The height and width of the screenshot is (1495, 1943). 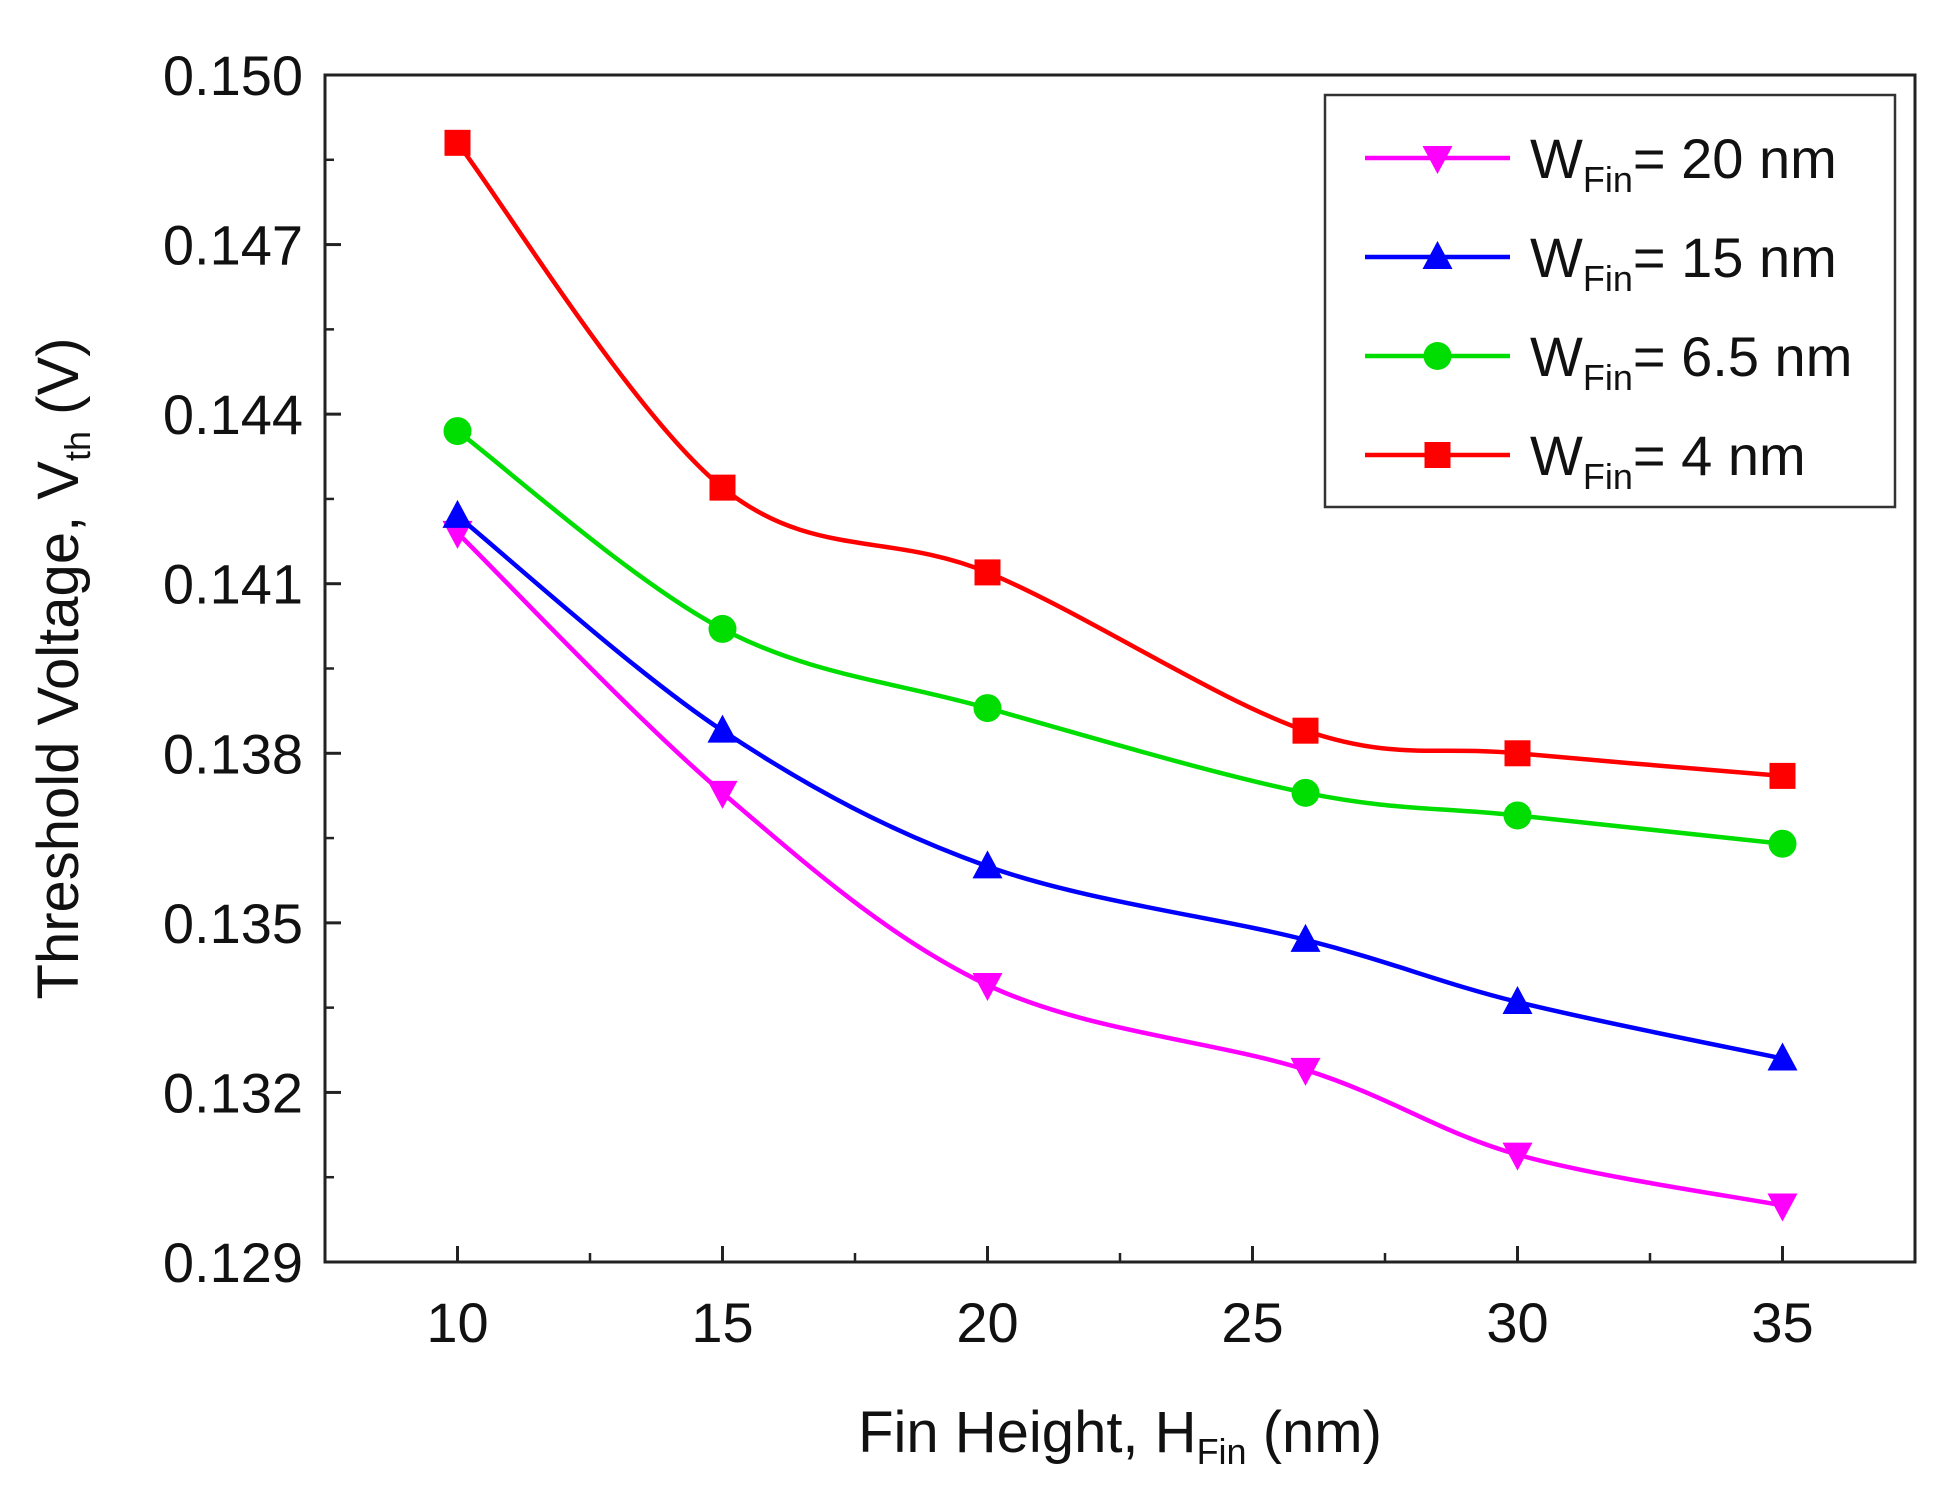 I want to click on y-tick-label: 0.147, so click(x=233, y=245).